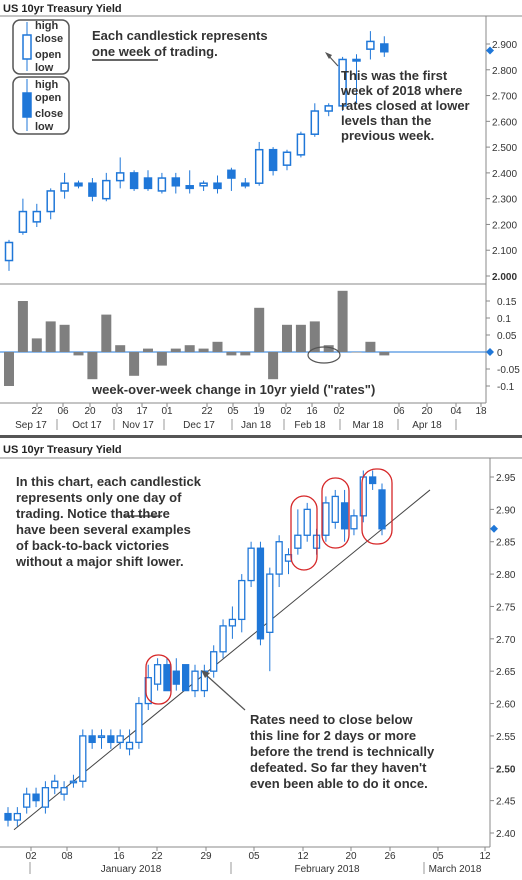 This screenshot has width=522, height=880. I want to click on weekly-arrow-head, so click(328, 55).